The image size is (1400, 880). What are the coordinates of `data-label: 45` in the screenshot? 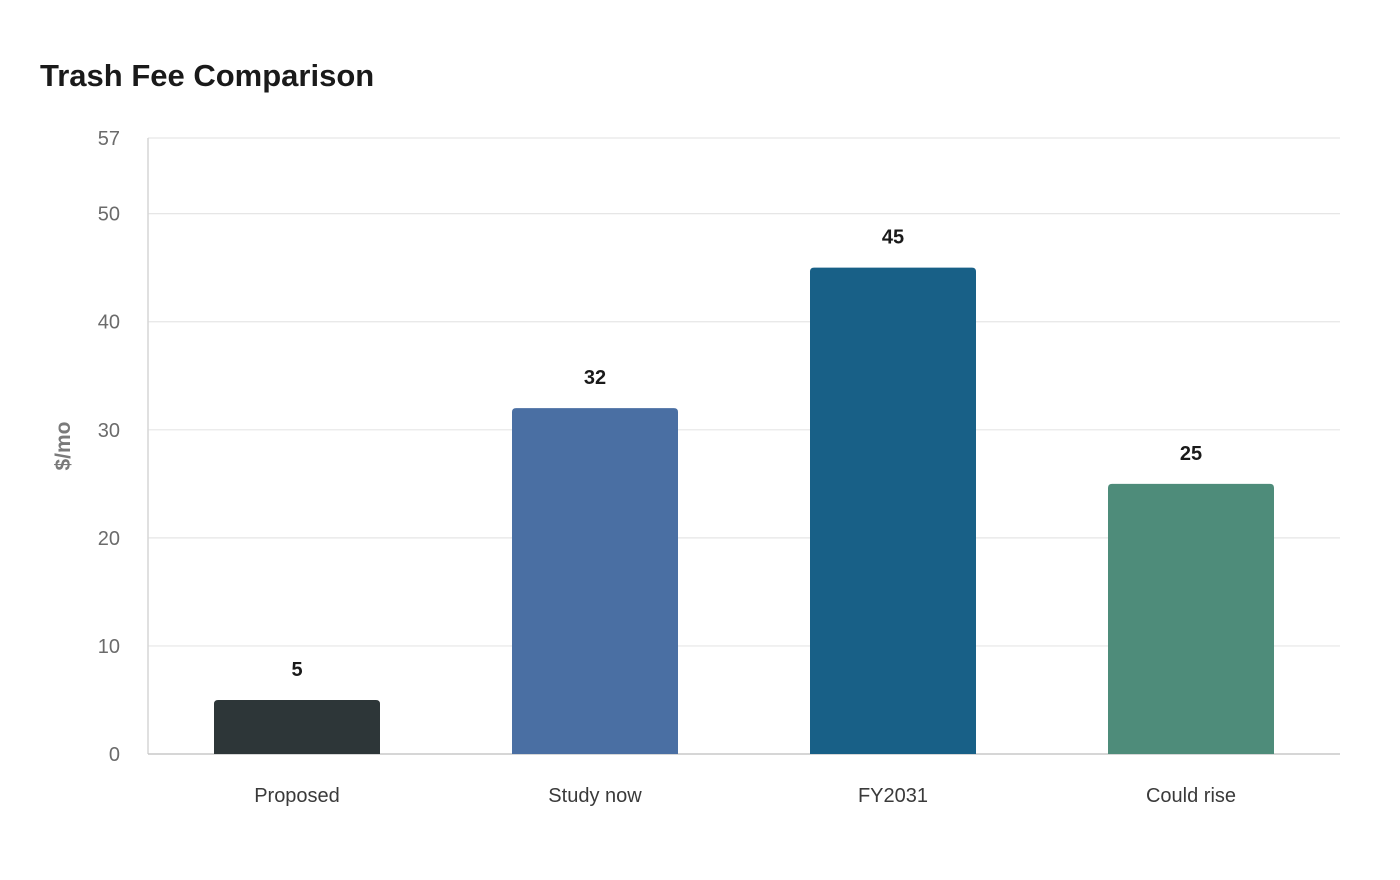 It's located at (893, 238).